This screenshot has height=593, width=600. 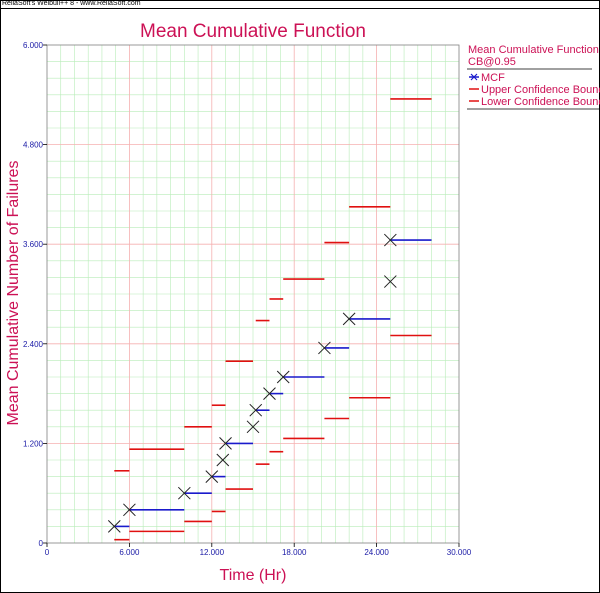 What do you see at coordinates (540, 102) in the screenshot?
I see `legend-lower-label: Lower Confidence Bounds` at bounding box center [540, 102].